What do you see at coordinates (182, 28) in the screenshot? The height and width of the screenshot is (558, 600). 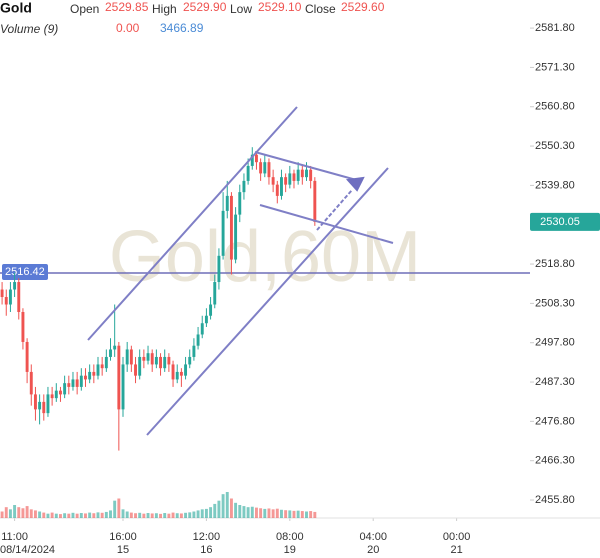 I see `volume-ma: 3466.89` at bounding box center [182, 28].